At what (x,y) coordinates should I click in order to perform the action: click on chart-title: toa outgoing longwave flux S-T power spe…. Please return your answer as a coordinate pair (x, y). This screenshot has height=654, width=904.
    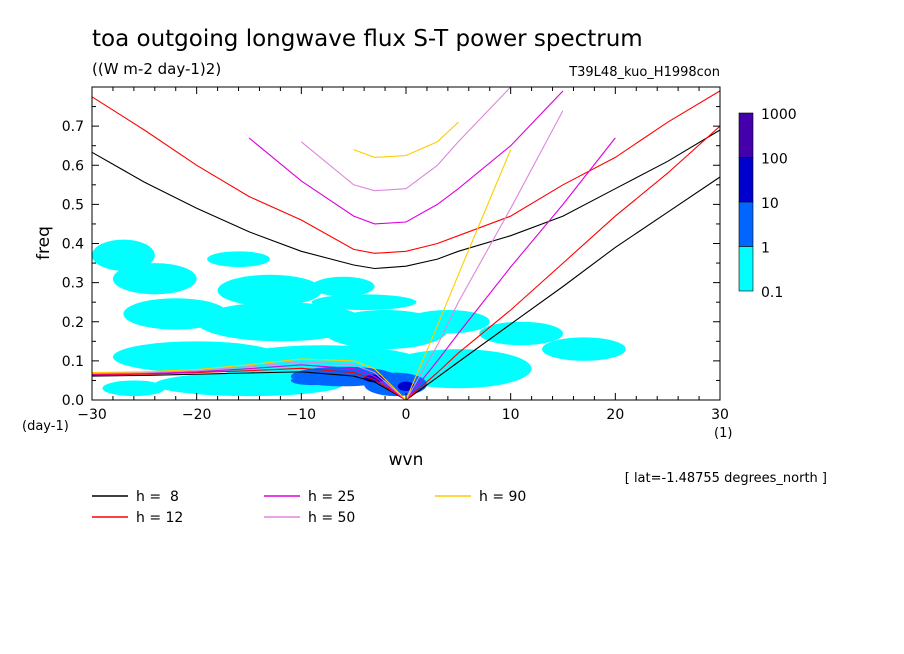
    Looking at the image, I should click on (367, 39).